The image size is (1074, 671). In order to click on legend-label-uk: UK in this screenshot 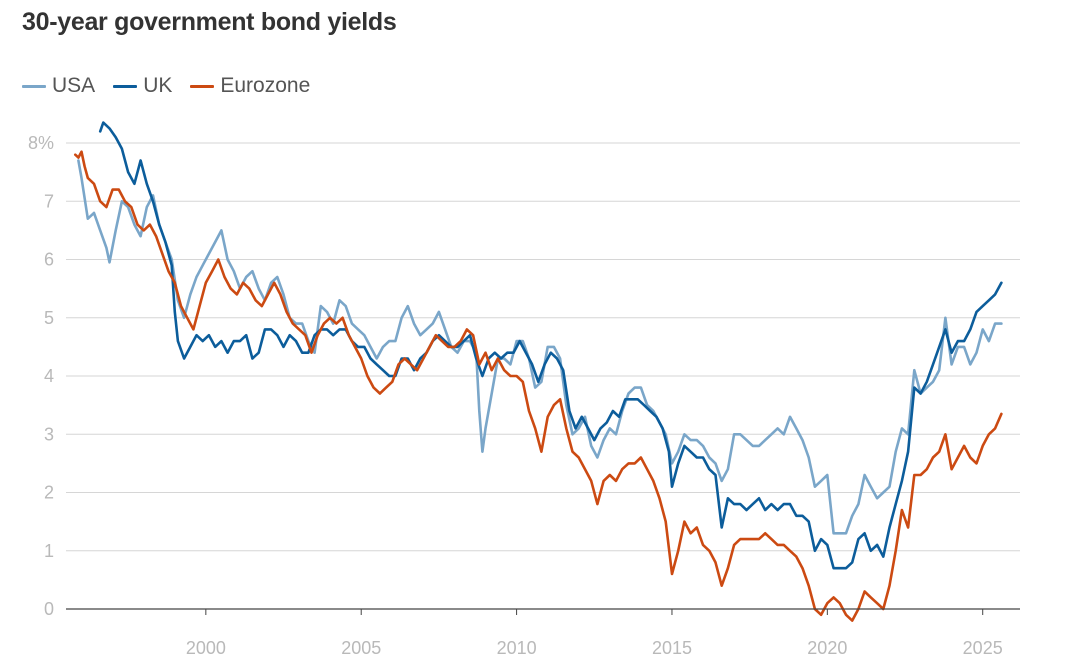, I will do `click(158, 85)`.